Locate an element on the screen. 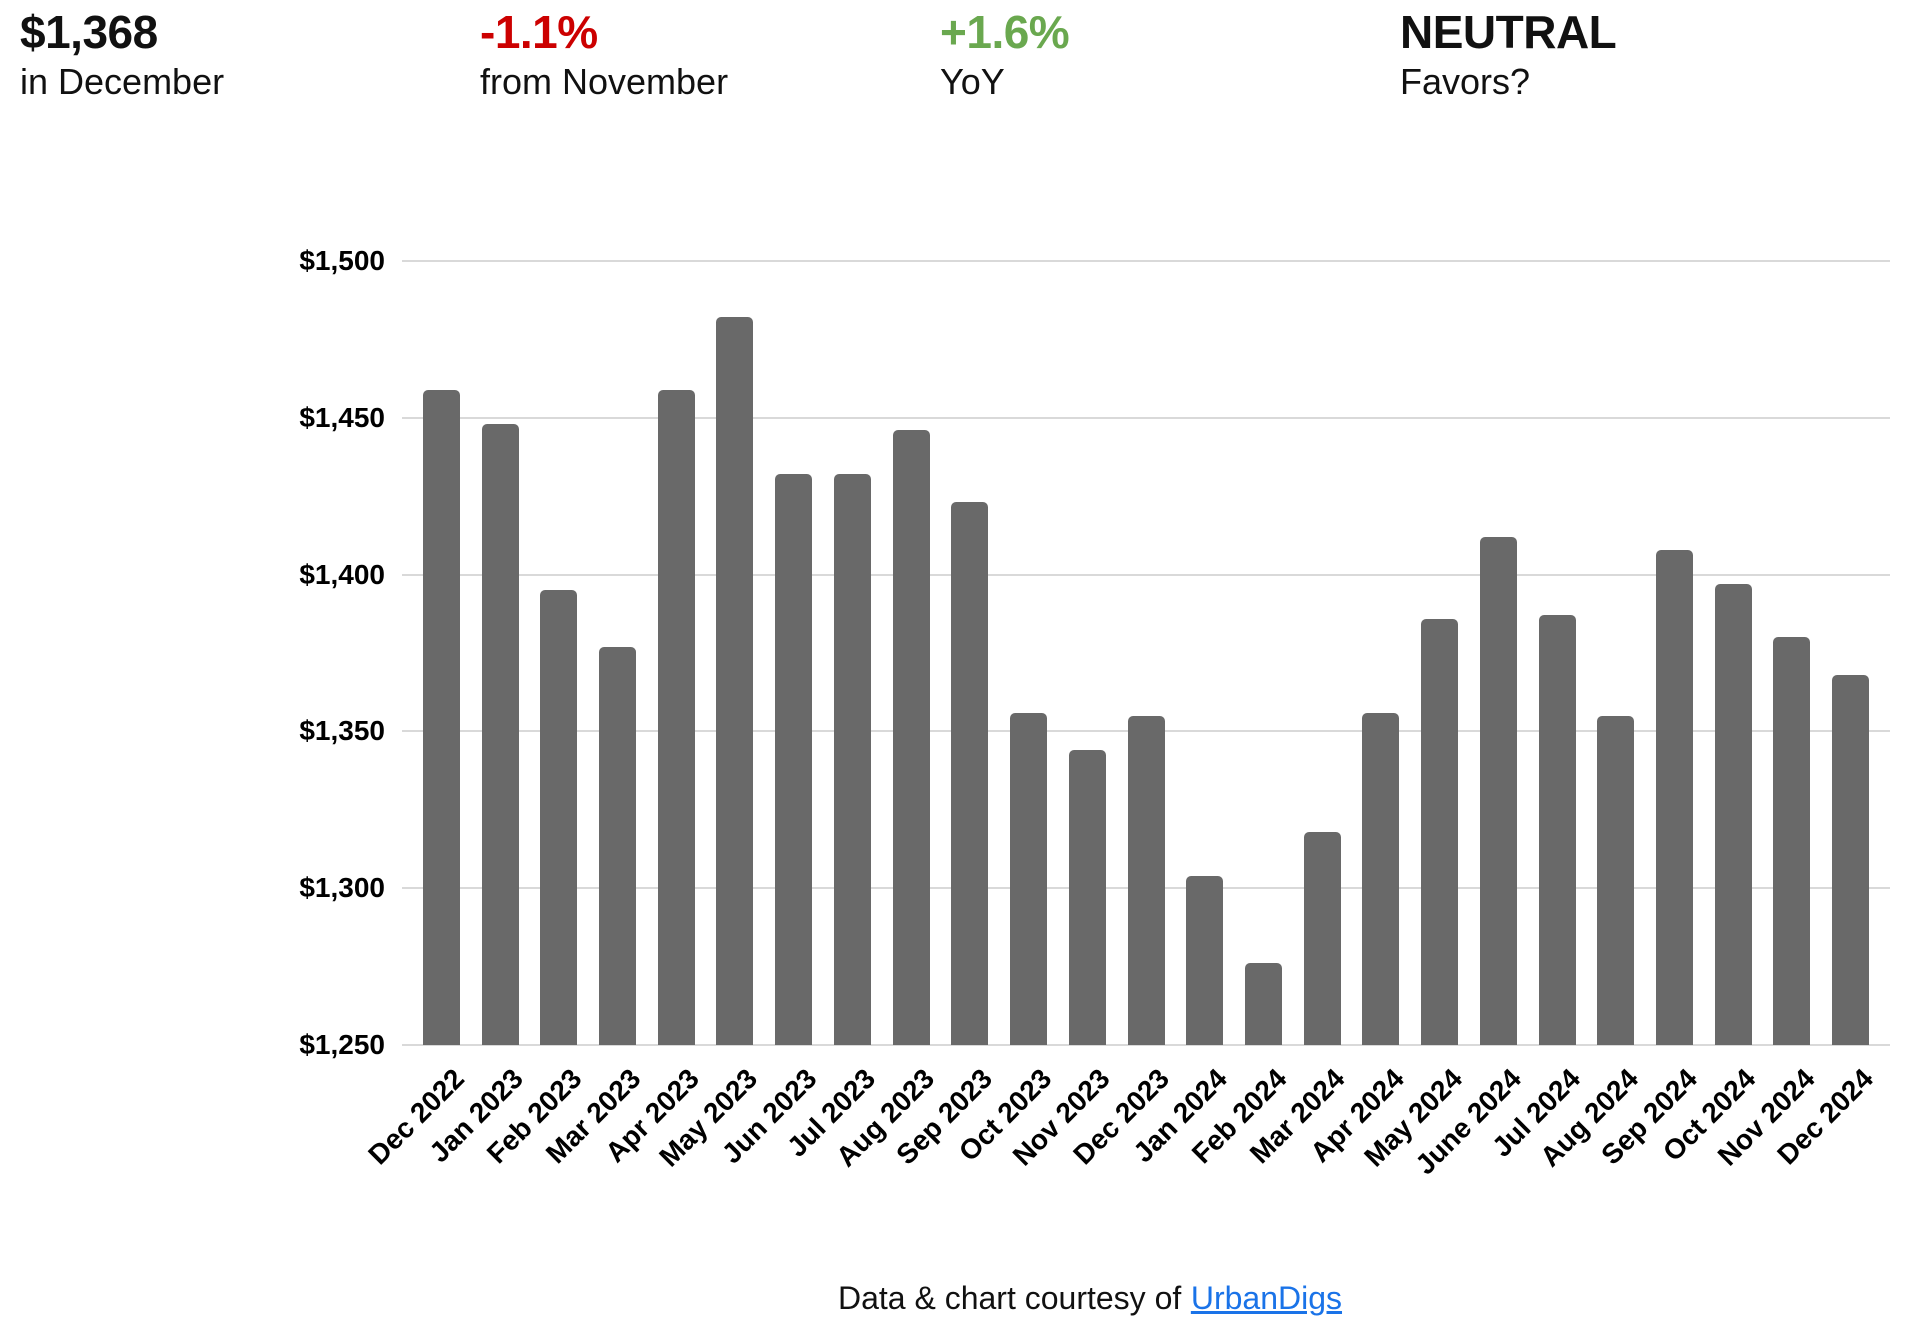  stat-month-over-month-label: from November is located at coordinates (604, 81).